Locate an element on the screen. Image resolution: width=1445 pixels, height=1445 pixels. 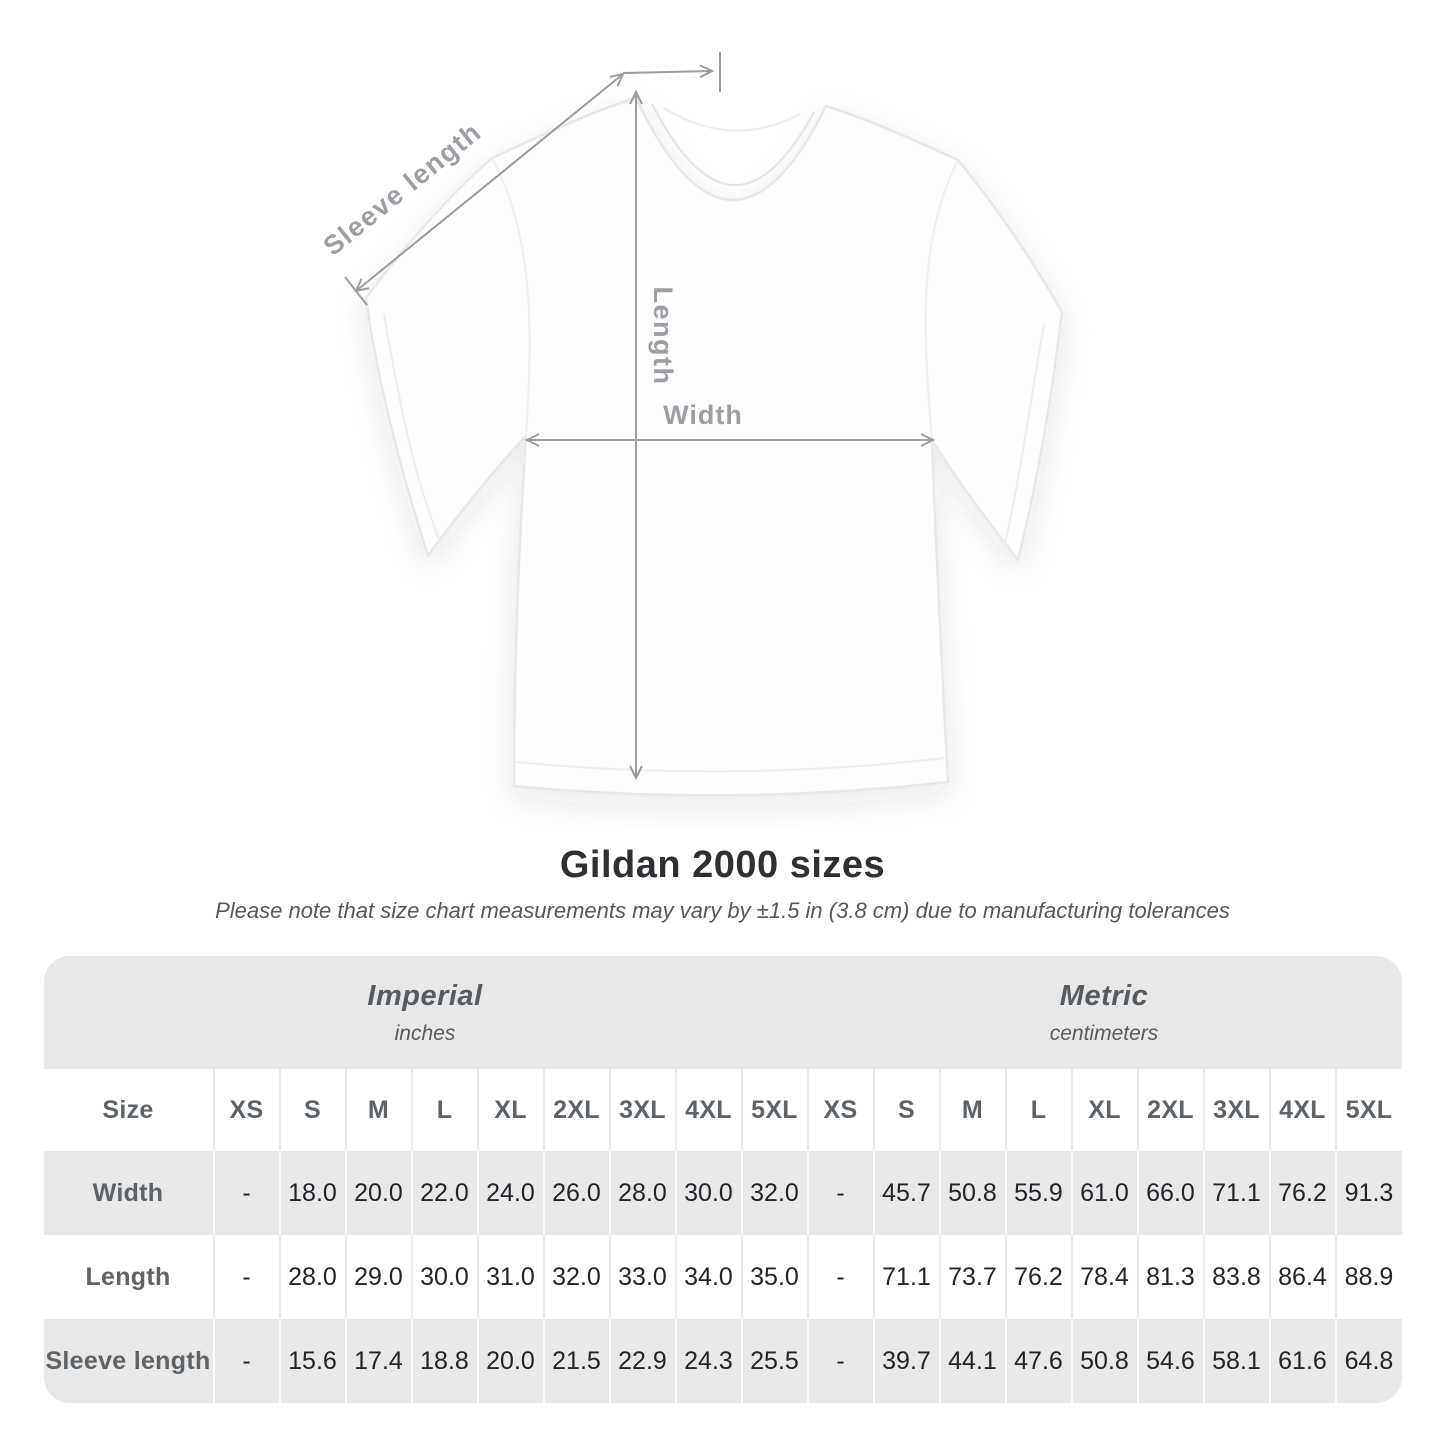
imperial-value: 22.9 is located at coordinates (641, 1361).